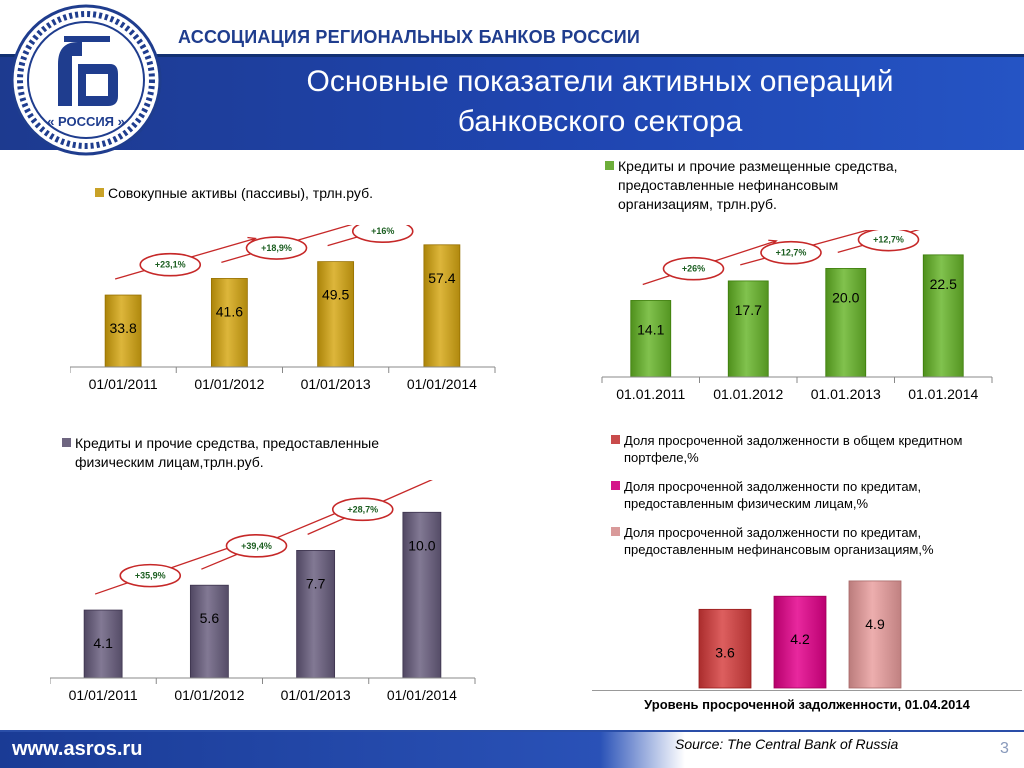 This screenshot has width=1024, height=768. Describe the element at coordinates (615, 485) in the screenshot. I see `overdue-legend-2-swatch` at that location.